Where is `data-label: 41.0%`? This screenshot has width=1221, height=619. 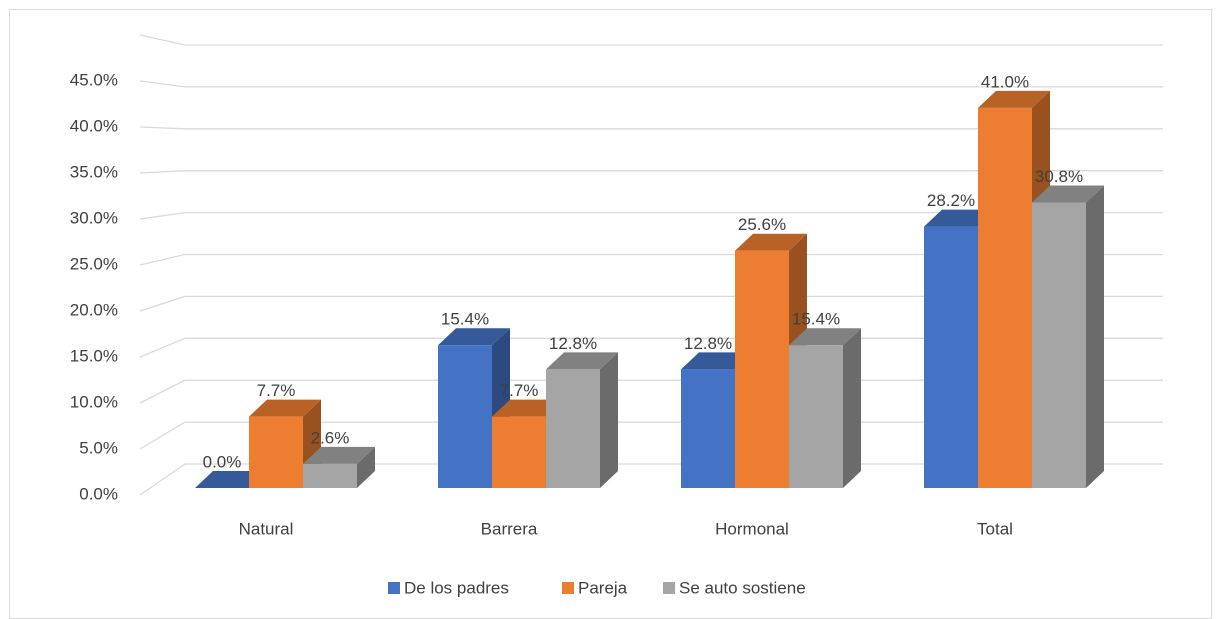 data-label: 41.0% is located at coordinates (1005, 81).